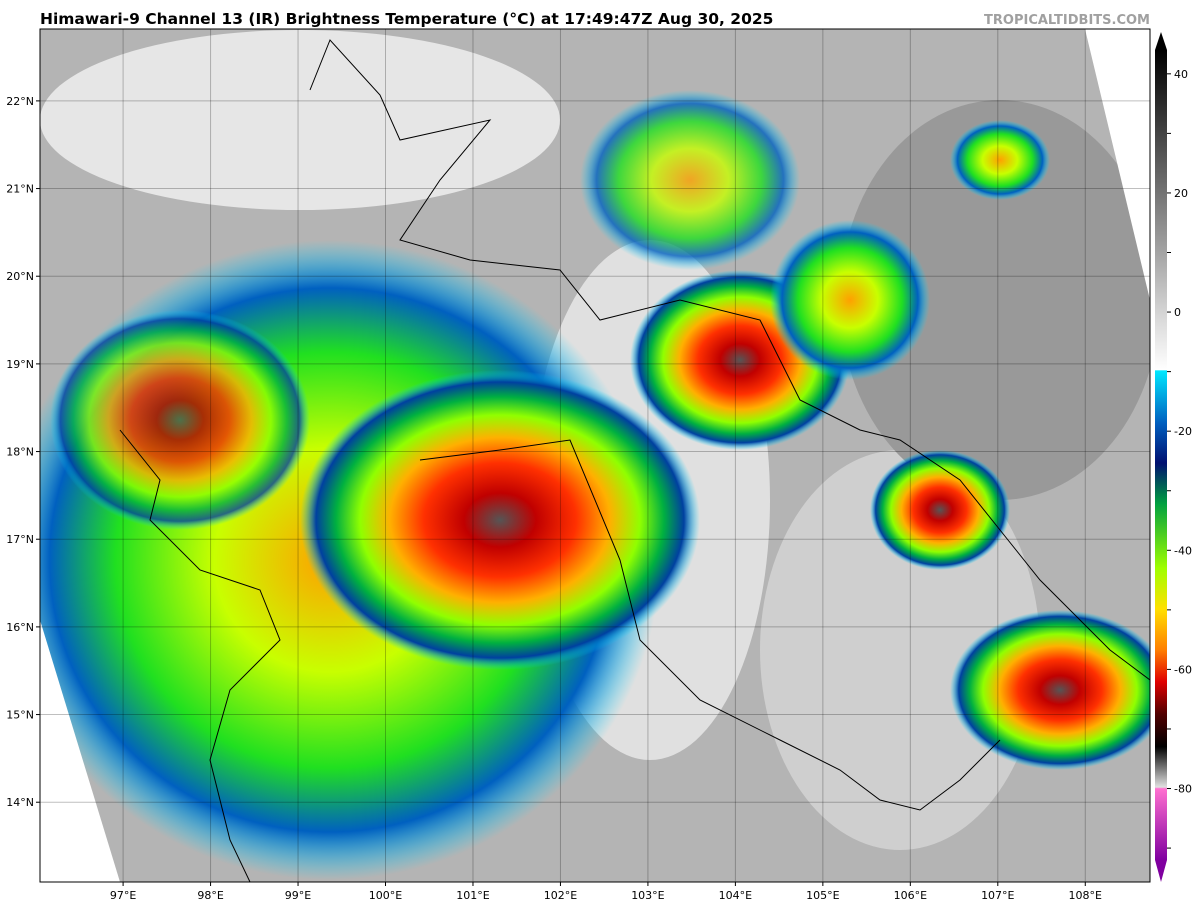  Describe the element at coordinates (997, 895) in the screenshot. I see `x-tick-label: 107°E` at that location.